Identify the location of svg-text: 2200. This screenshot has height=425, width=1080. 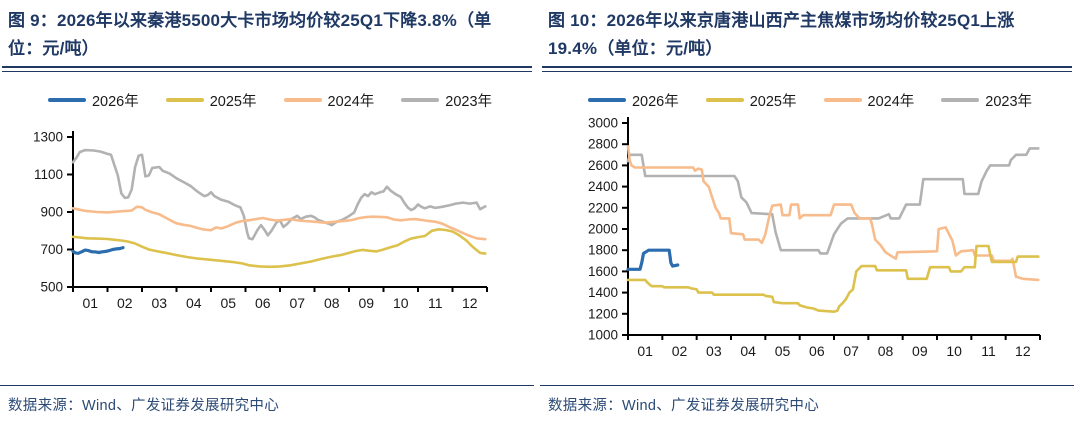
(603, 207).